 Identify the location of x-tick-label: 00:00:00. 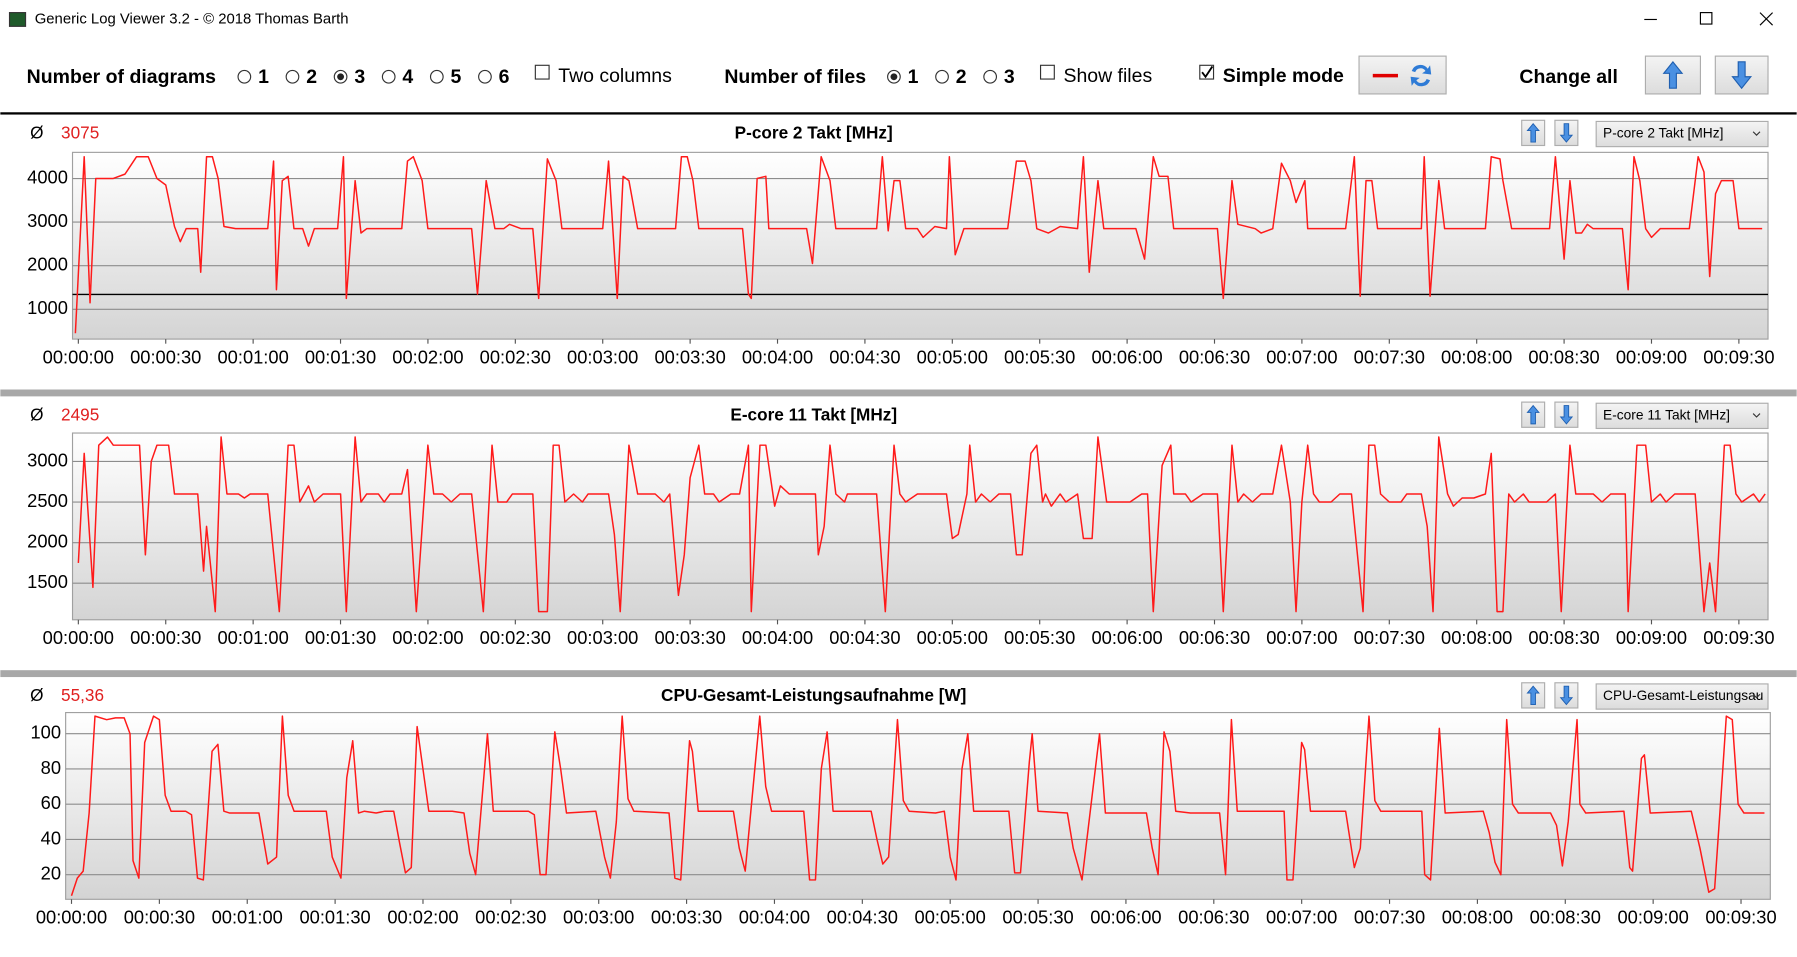
(78, 356).